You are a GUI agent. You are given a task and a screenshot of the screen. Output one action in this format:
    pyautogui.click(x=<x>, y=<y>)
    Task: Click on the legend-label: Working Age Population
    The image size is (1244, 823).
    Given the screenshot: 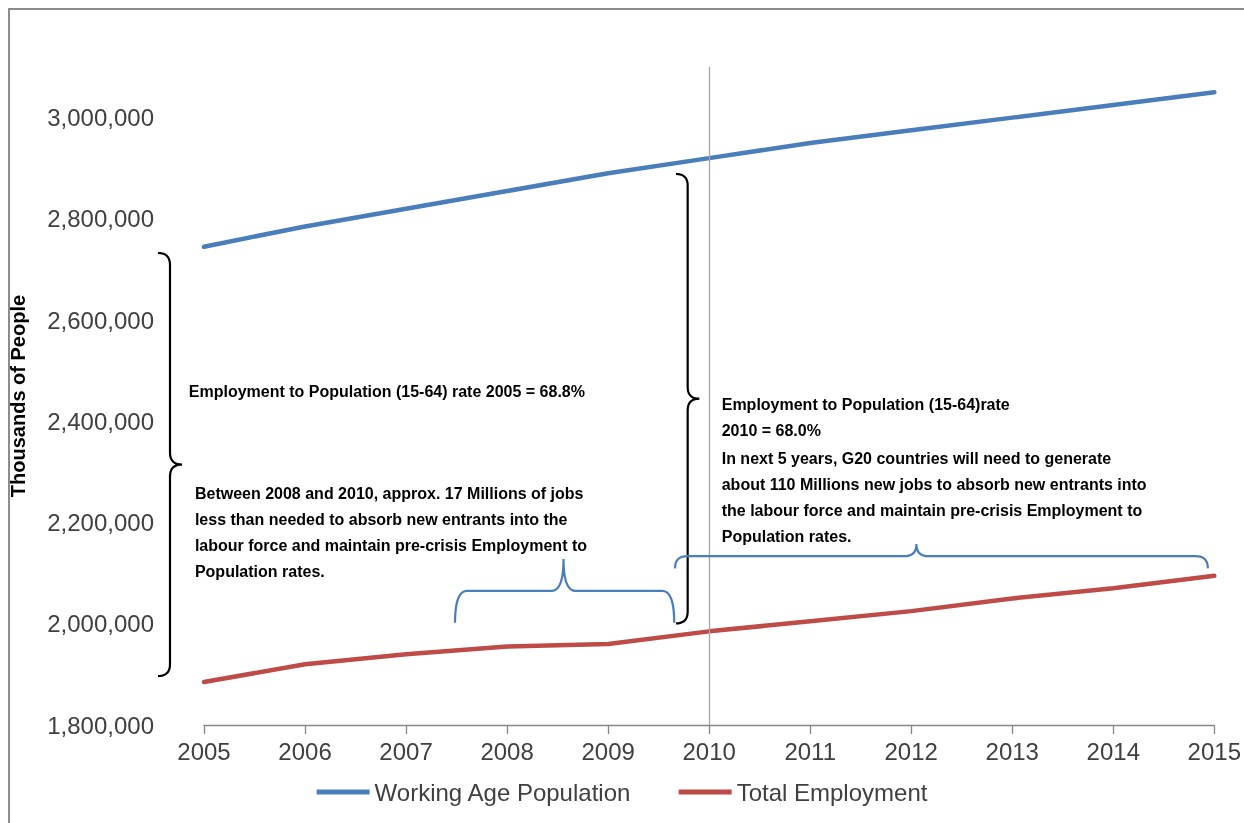 What is the action you would take?
    pyautogui.click(x=502, y=792)
    